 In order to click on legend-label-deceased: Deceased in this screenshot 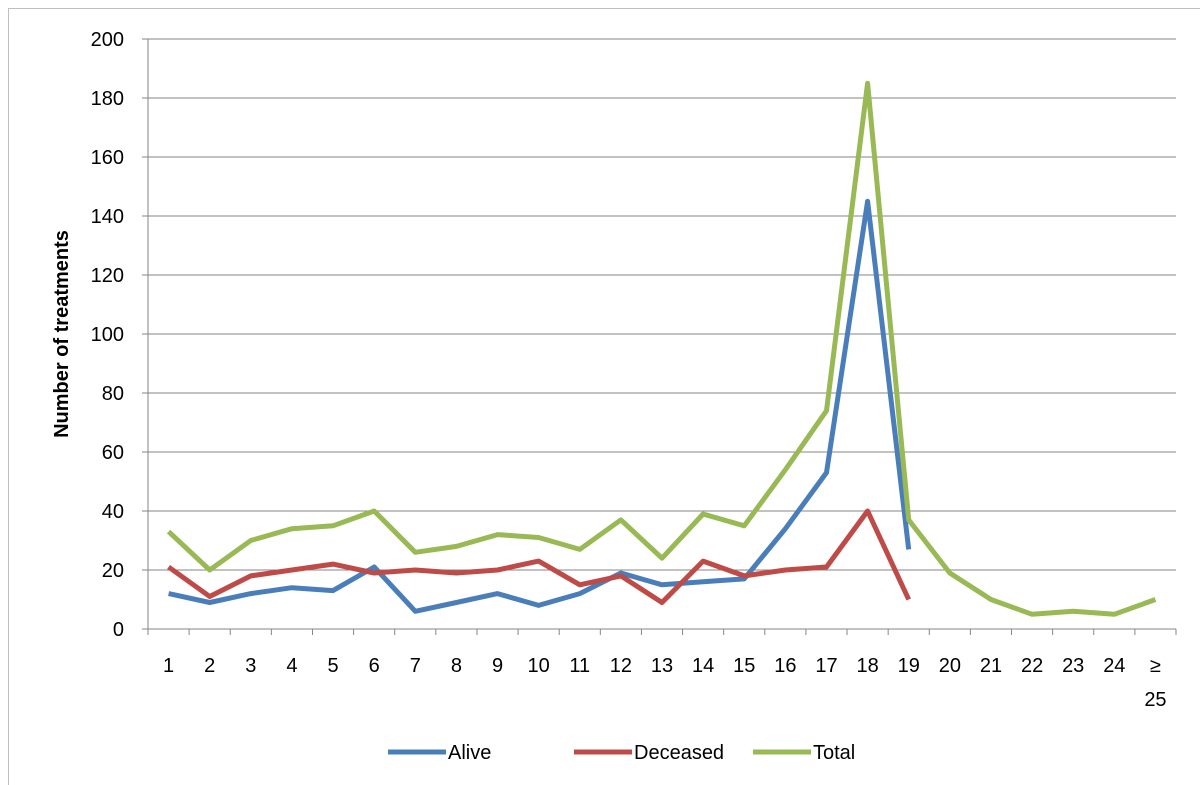, I will do `click(679, 753)`.